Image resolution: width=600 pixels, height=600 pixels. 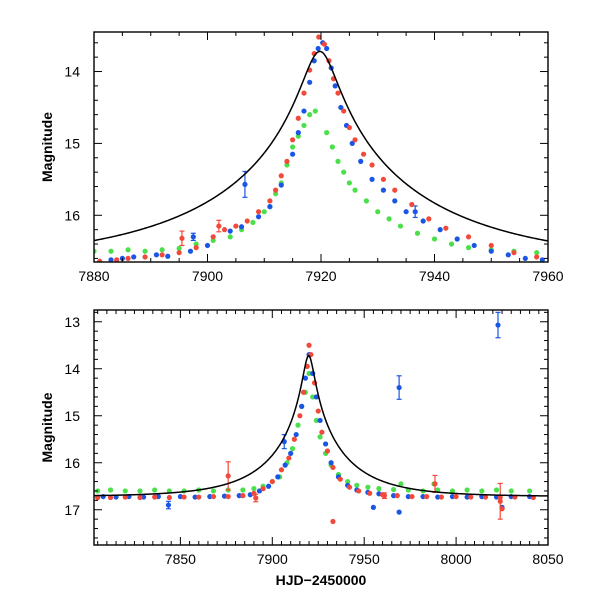 I want to click on x-tick-label: 7900, so click(x=272, y=559).